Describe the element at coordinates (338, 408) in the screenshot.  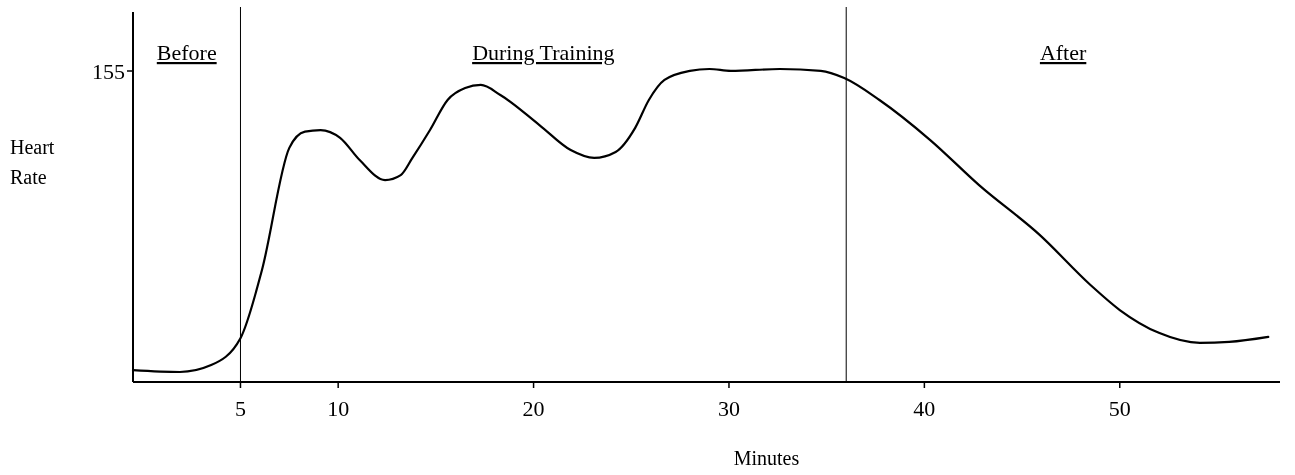
I see `x-tick-label: 10` at that location.